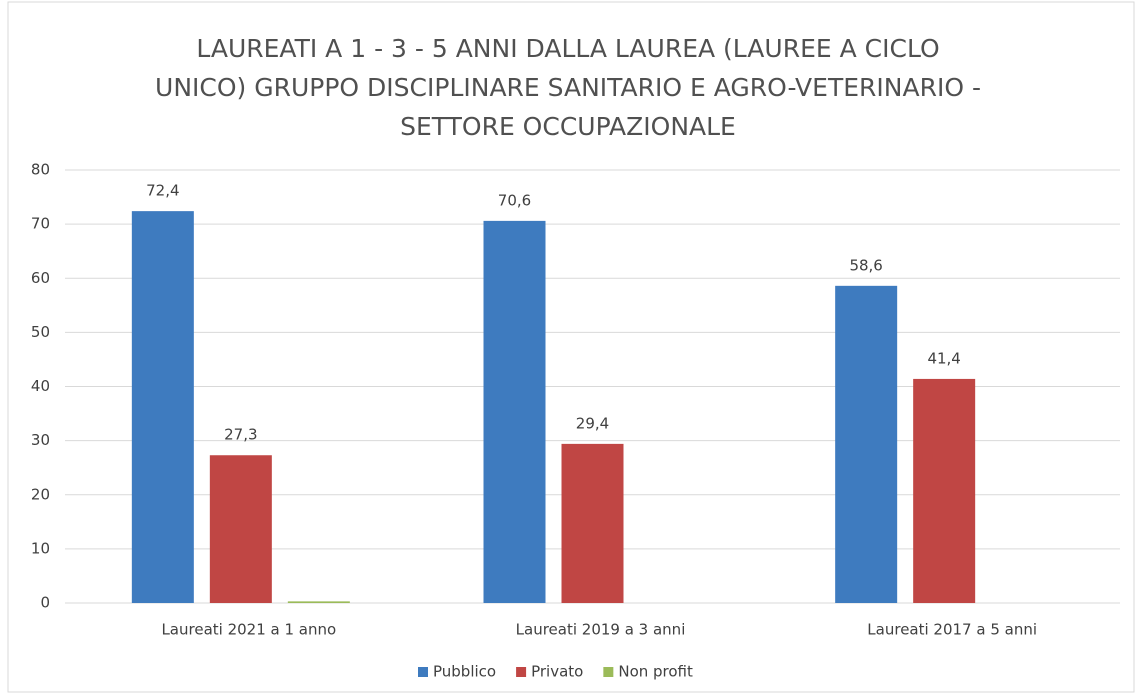 The width and height of the screenshot is (1137, 695). What do you see at coordinates (464, 672) in the screenshot?
I see `legend-label: Pubblico` at bounding box center [464, 672].